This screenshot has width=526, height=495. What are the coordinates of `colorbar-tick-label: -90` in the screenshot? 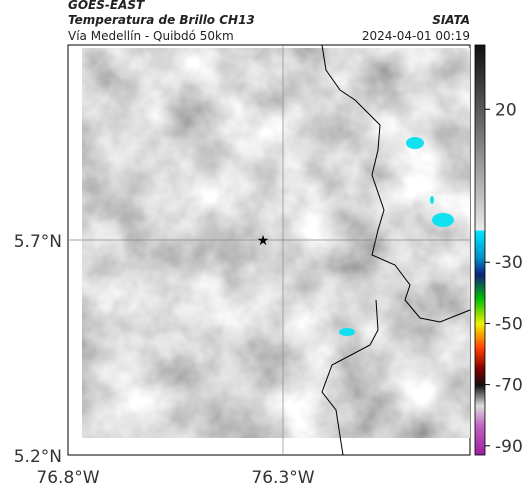 It's located at (509, 447).